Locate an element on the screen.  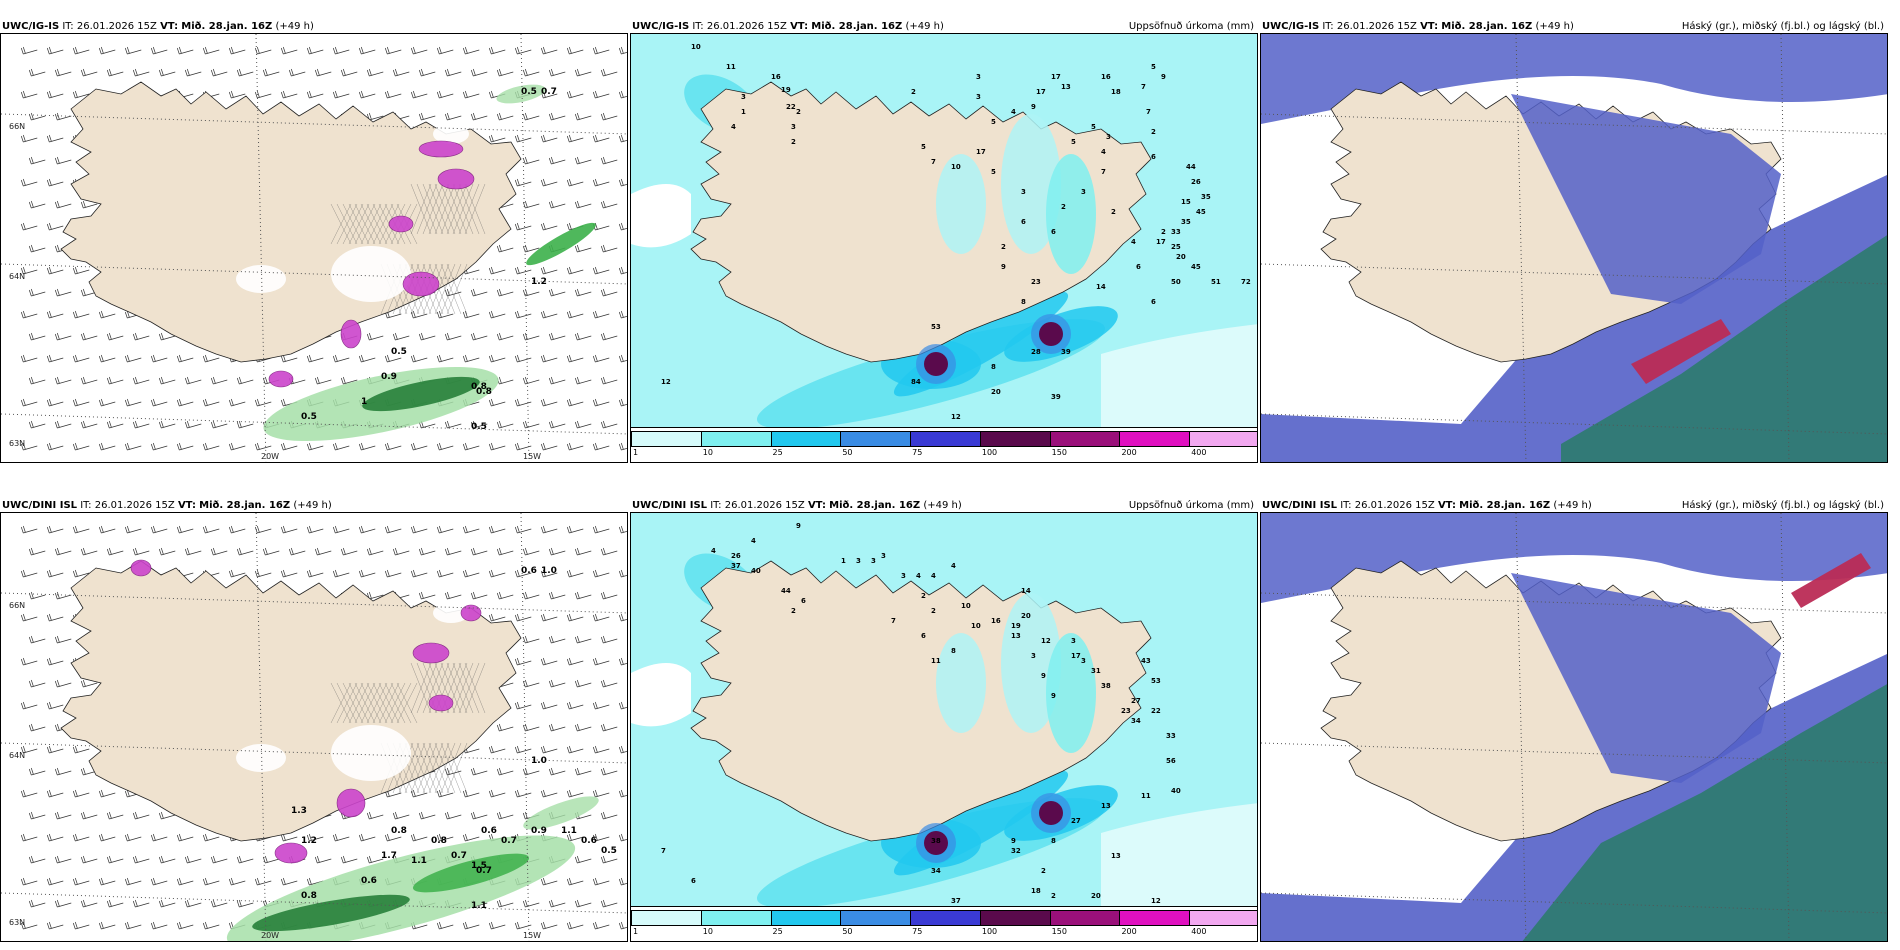
precip-value-label: 35 is located at coordinates (1206, 197).